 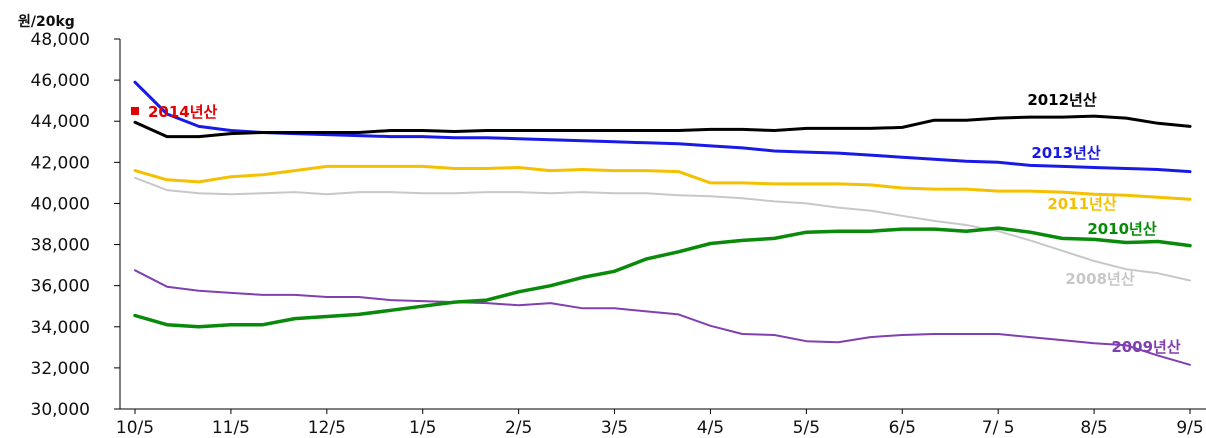 What do you see at coordinates (46, 22) in the screenshot?
I see `unit-label: 원/20kg` at bounding box center [46, 22].